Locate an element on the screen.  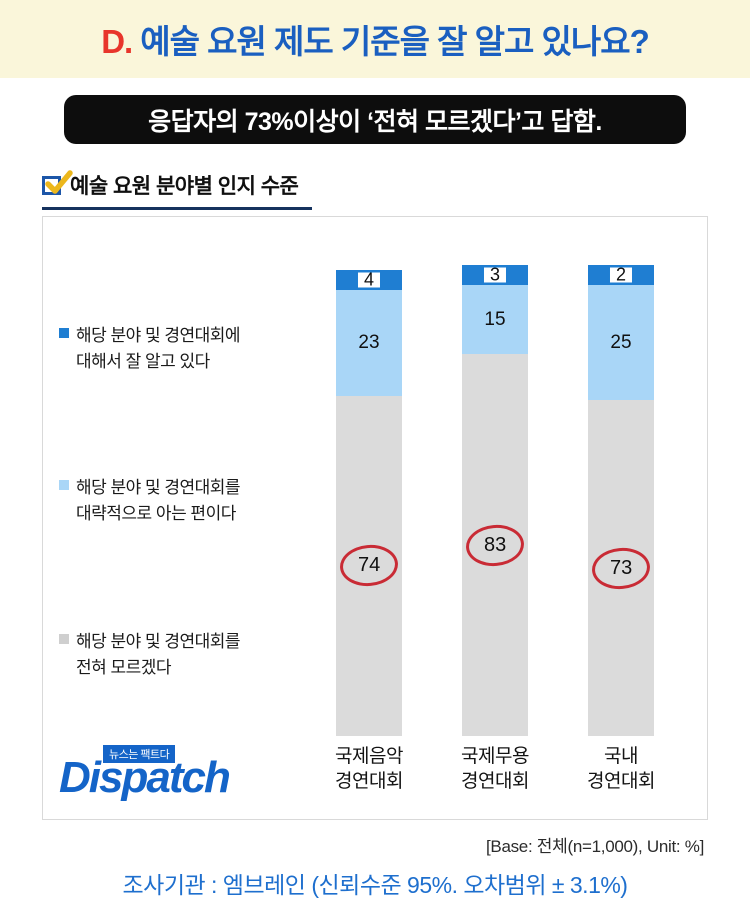
bar-value-label: 25 is located at coordinates (621, 342).